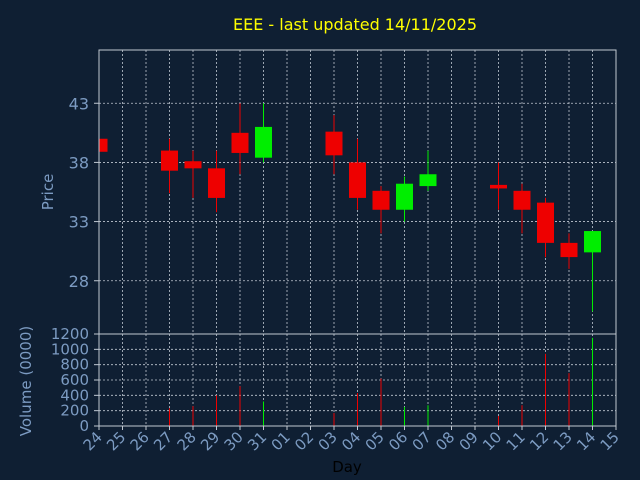  I want to click on x-tick-label: 26, so click(140, 441).